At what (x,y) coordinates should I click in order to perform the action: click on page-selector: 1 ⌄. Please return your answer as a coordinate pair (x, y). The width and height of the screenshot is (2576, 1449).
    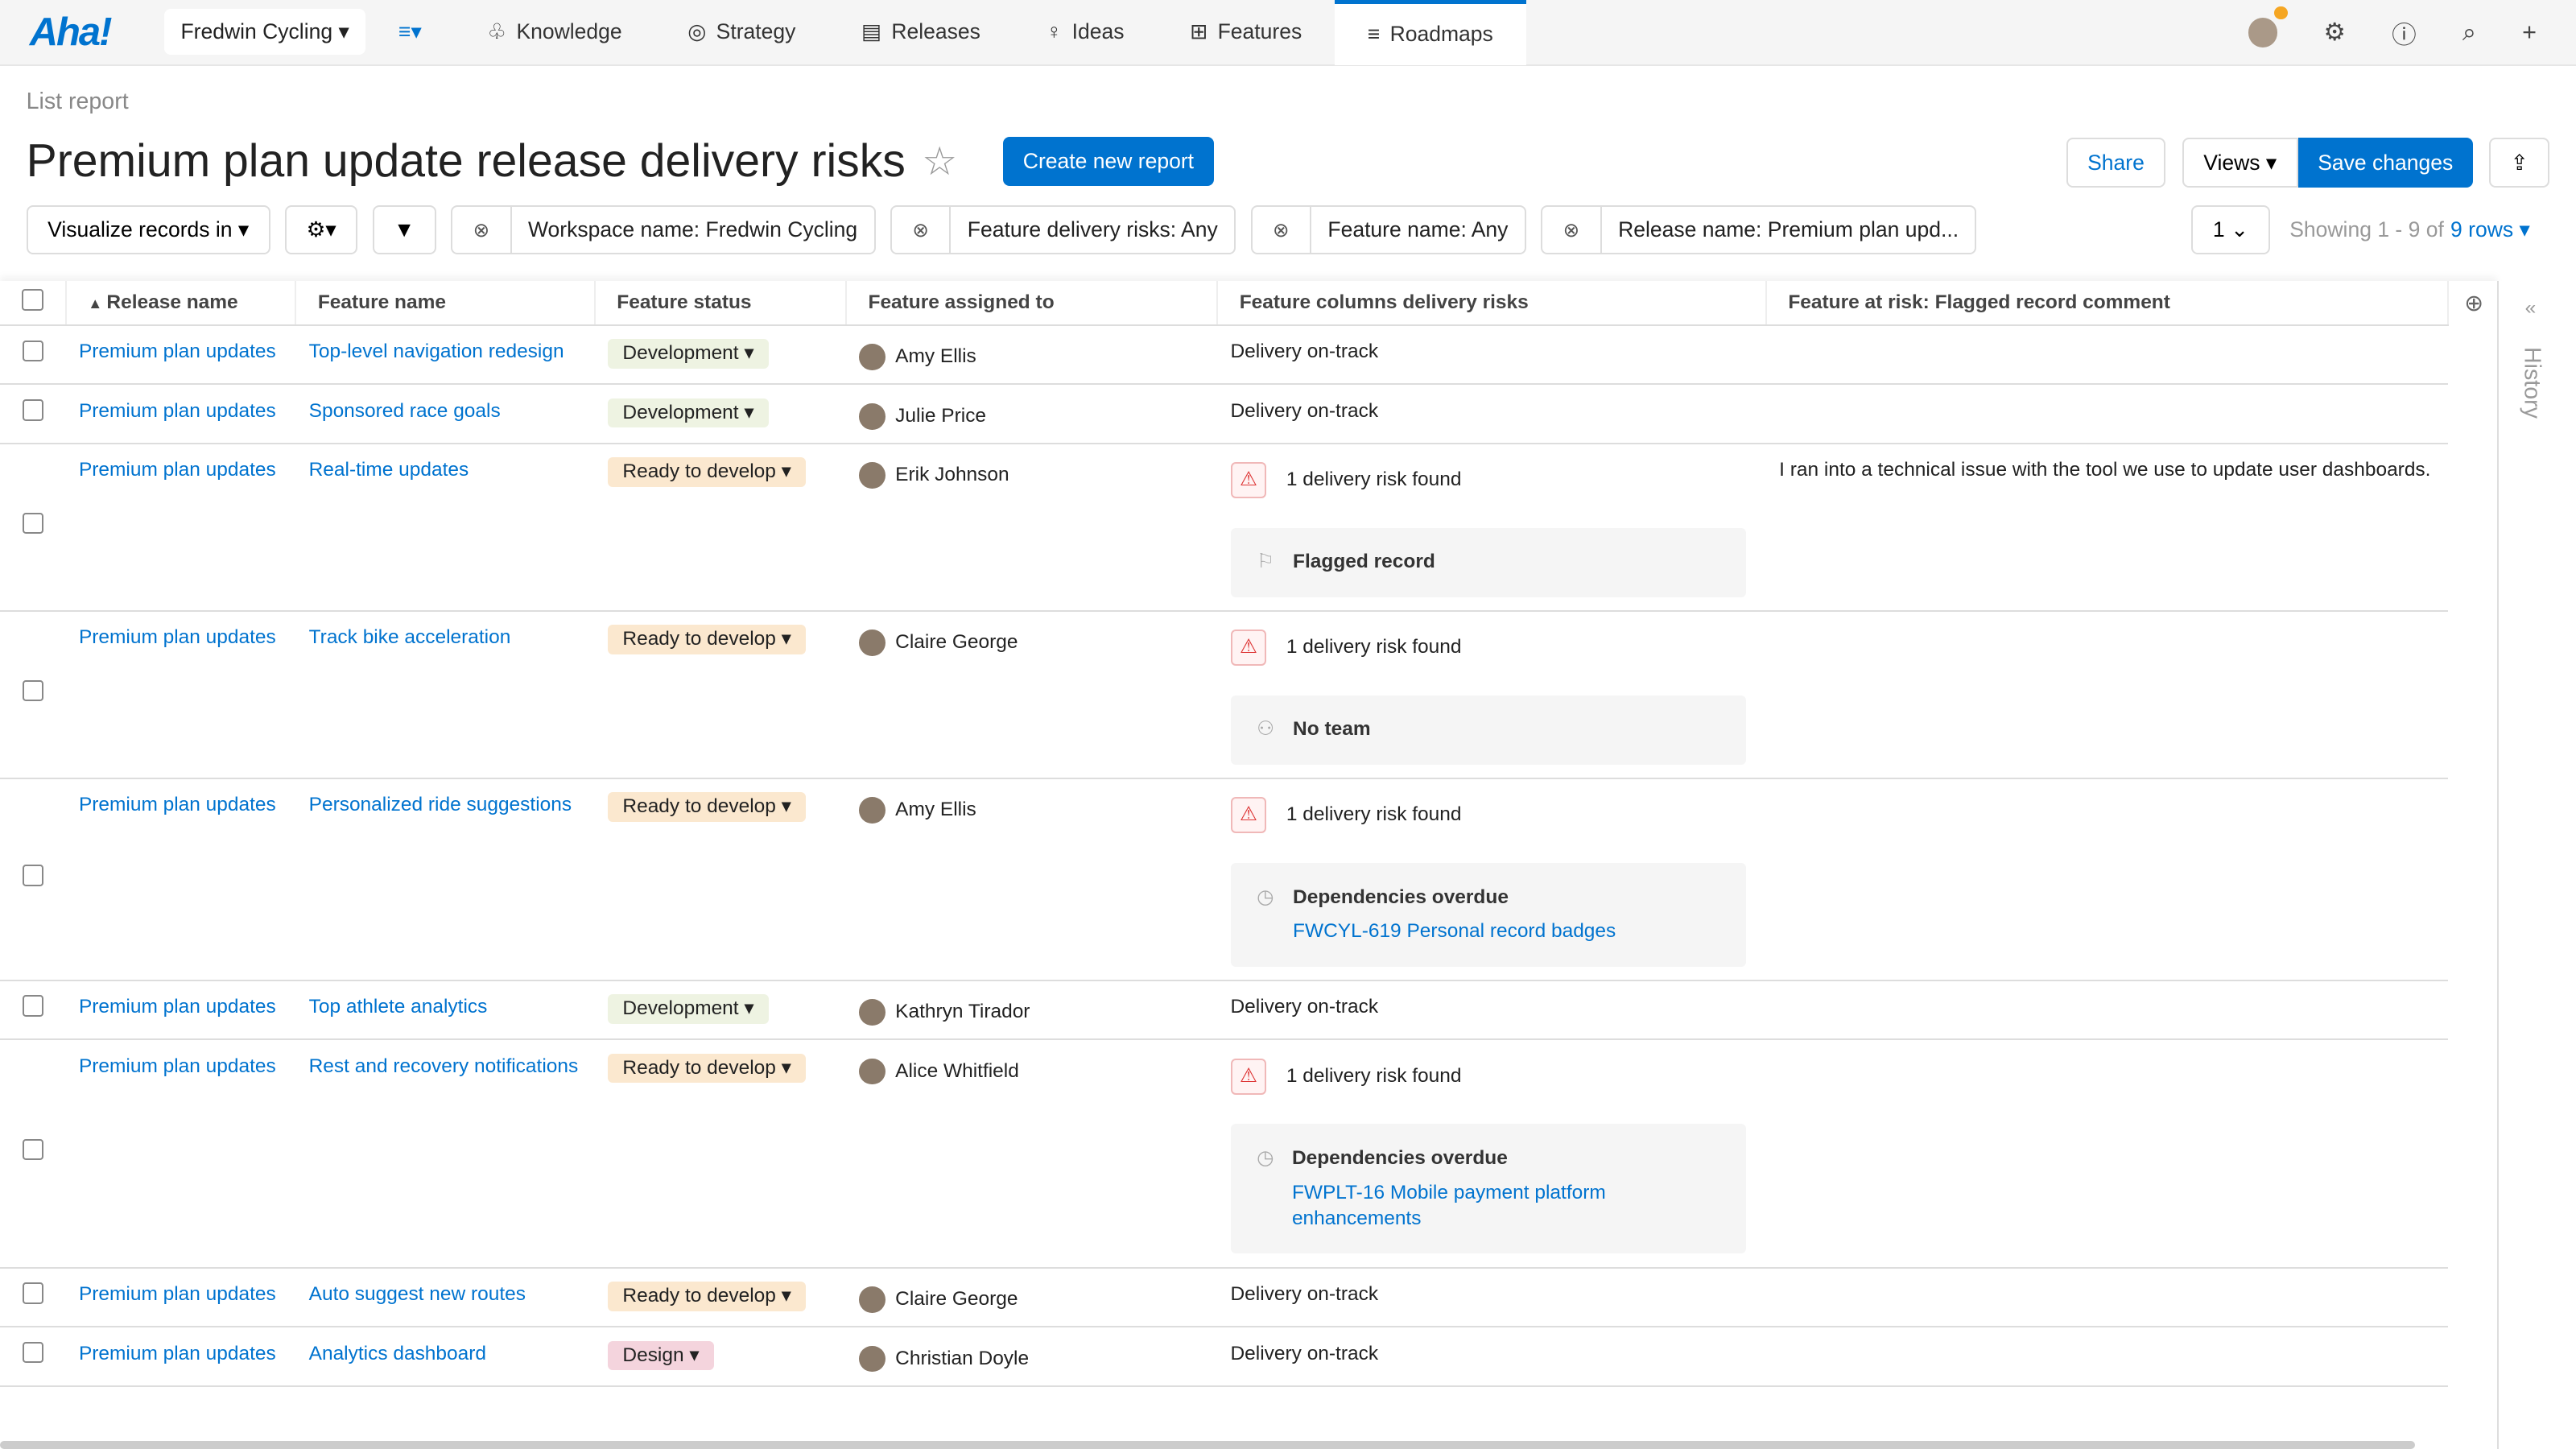
    Looking at the image, I should click on (2230, 230).